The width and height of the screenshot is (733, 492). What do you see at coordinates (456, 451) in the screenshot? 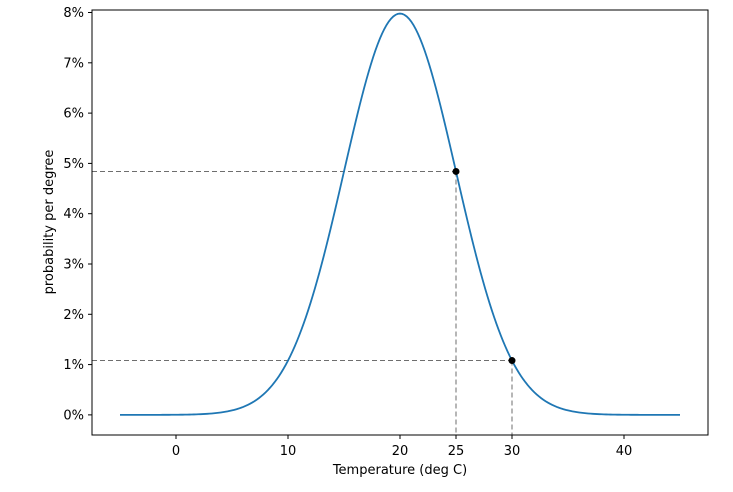
I see `x-tick-label: 25` at bounding box center [456, 451].